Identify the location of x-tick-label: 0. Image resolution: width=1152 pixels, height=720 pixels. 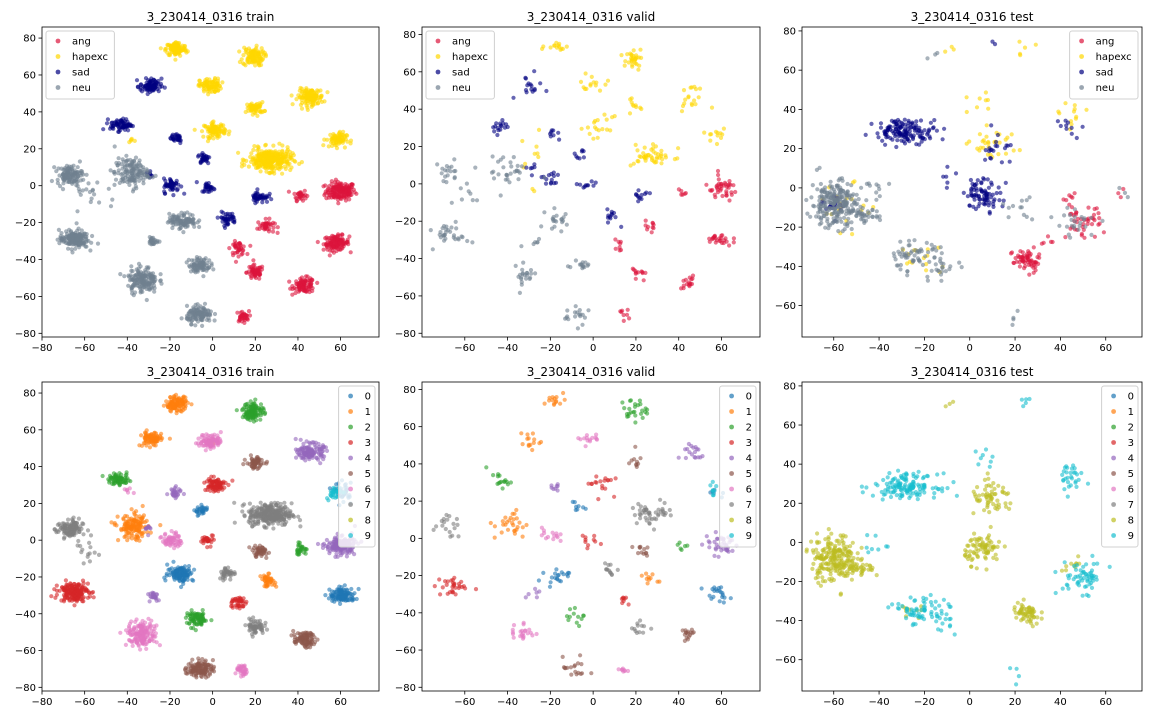
(212, 348).